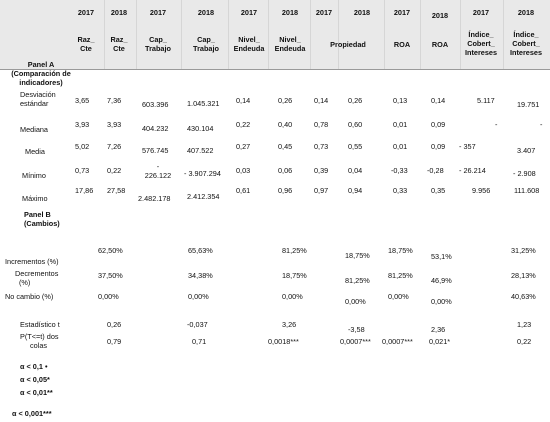 The height and width of the screenshot is (422, 550). Describe the element at coordinates (285, 124) in the screenshot. I see `table-cell: 0,40` at that location.